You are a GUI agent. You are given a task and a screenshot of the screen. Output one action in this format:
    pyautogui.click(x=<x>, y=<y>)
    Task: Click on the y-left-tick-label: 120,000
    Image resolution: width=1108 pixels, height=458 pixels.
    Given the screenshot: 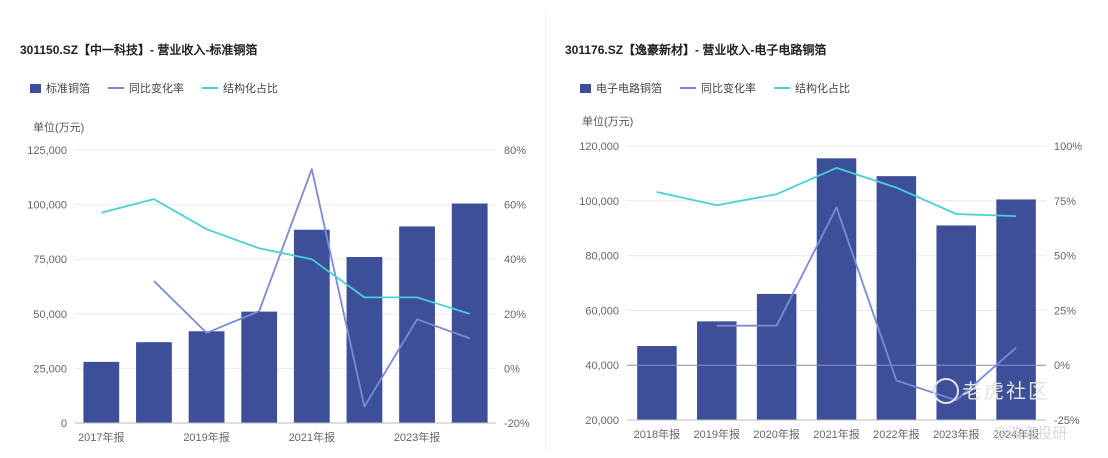 What is the action you would take?
    pyautogui.click(x=599, y=147)
    